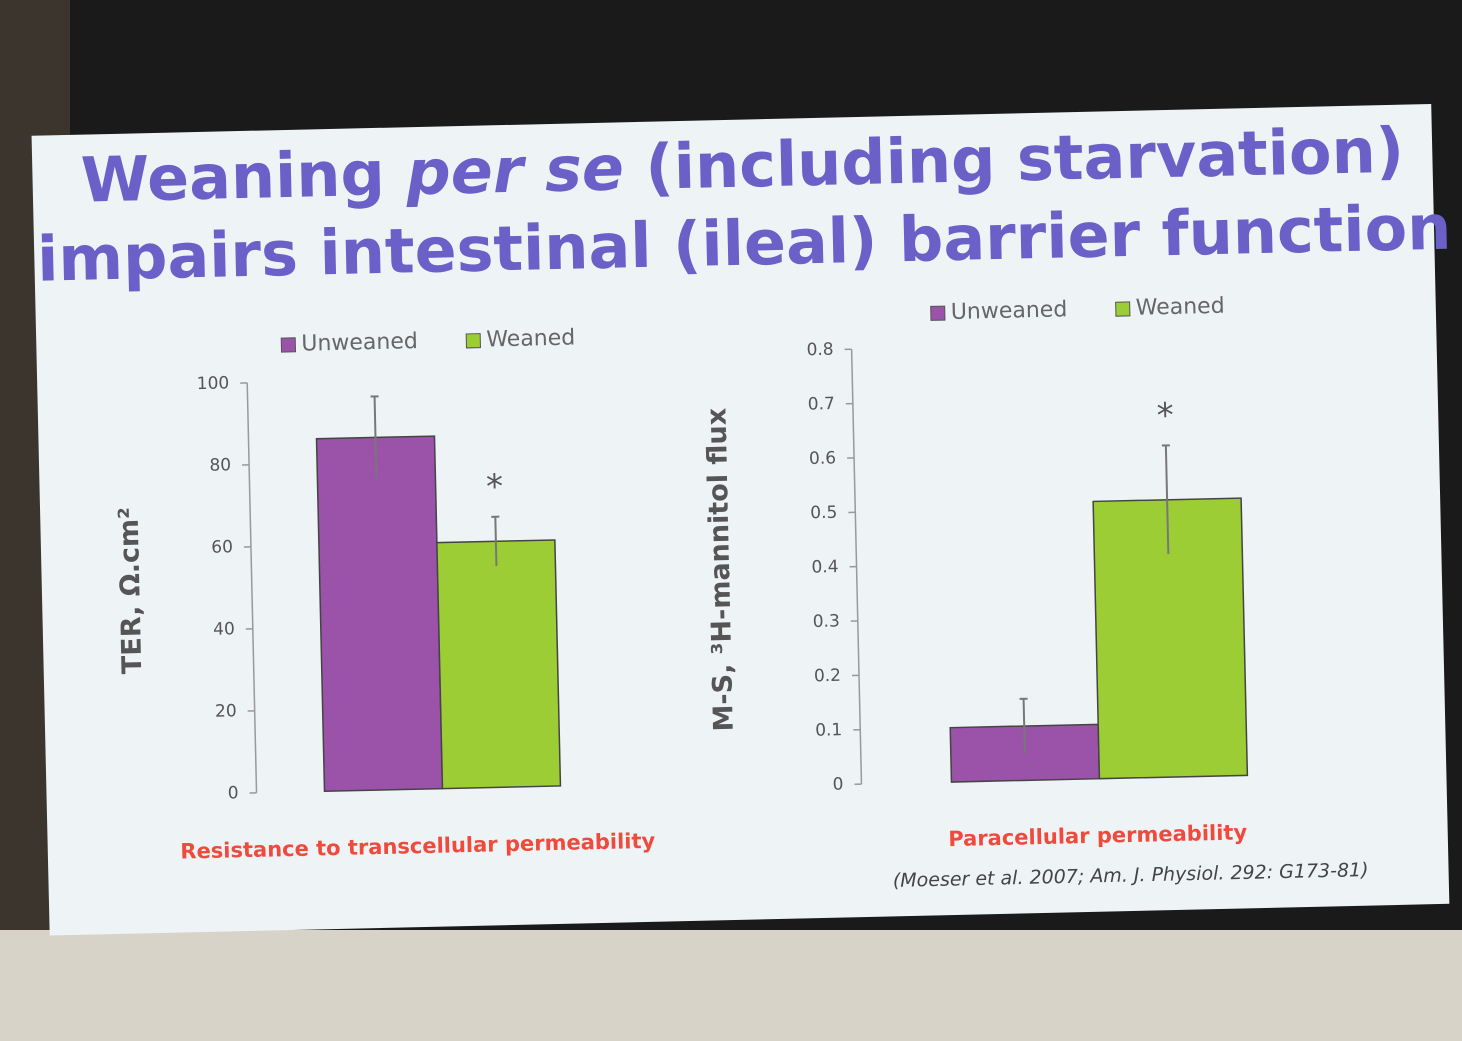 The height and width of the screenshot is (1041, 1462). I want to click on y-tick-label: 80, so click(220, 465).